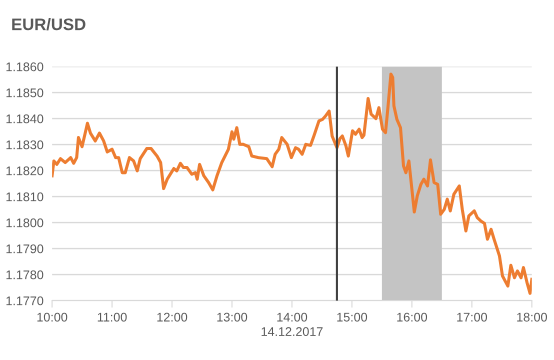 This screenshot has width=554, height=360. What do you see at coordinates (112, 317) in the screenshot?
I see `x-tick-label: 11:00` at bounding box center [112, 317].